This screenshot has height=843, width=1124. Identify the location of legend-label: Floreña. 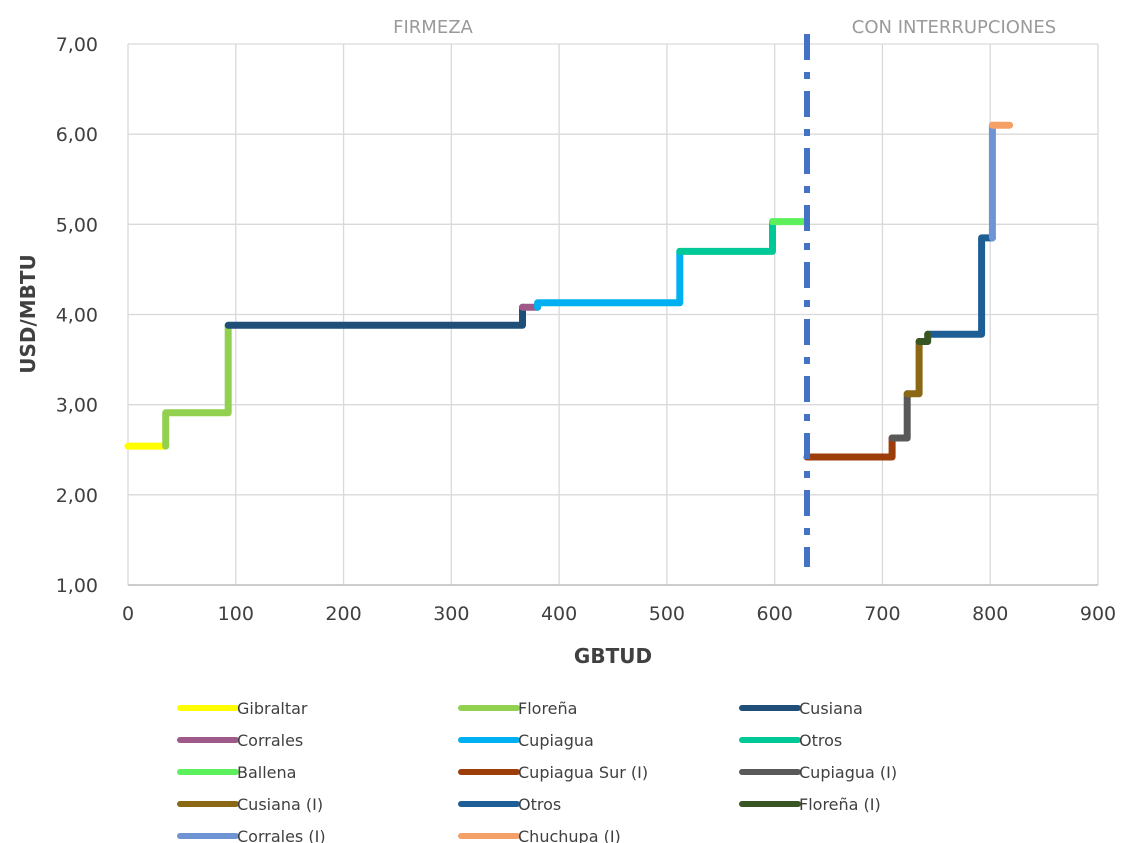
(547, 708).